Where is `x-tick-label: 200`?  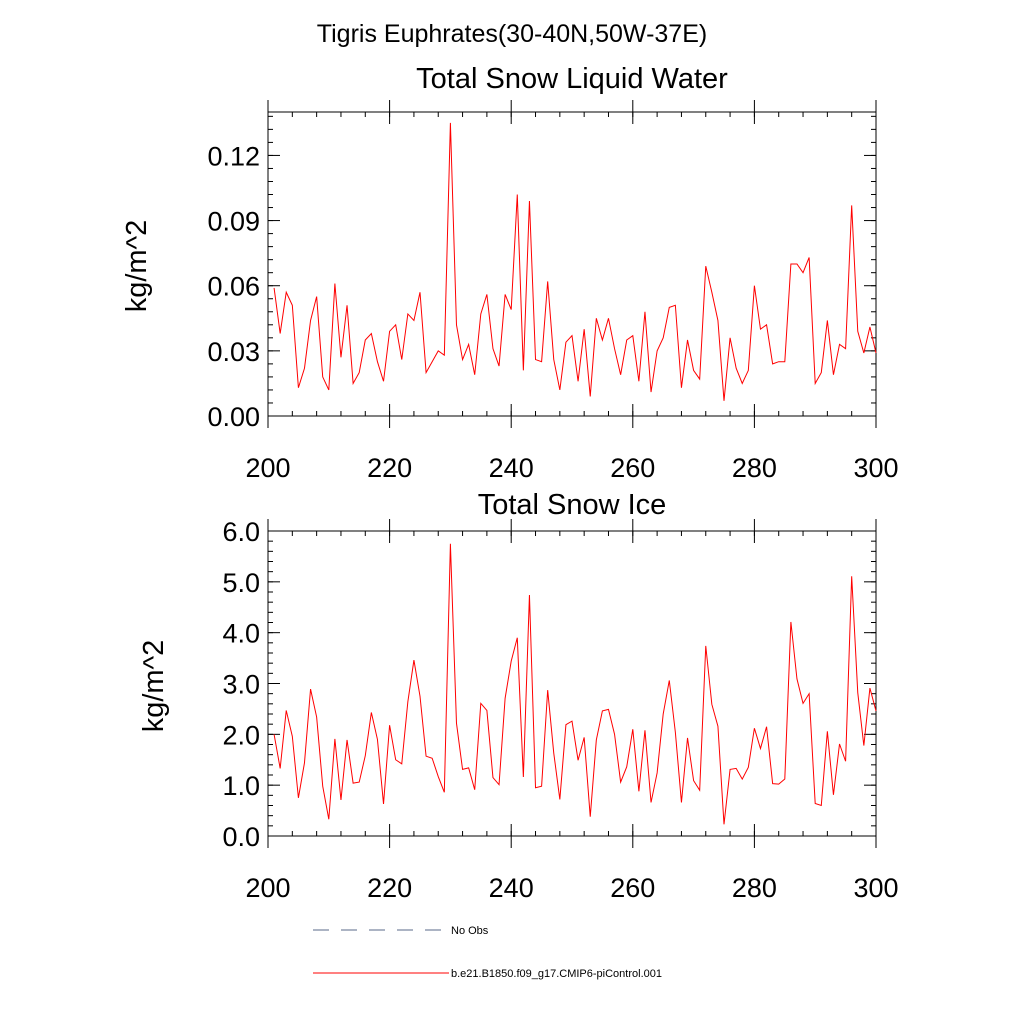
x-tick-label: 200 is located at coordinates (267, 888).